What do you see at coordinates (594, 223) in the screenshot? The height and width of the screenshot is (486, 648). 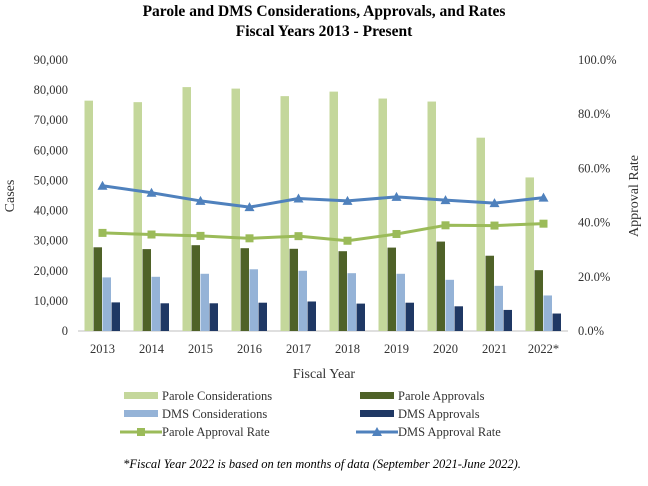 I see `y2-tick-label: 40.0%` at bounding box center [594, 223].